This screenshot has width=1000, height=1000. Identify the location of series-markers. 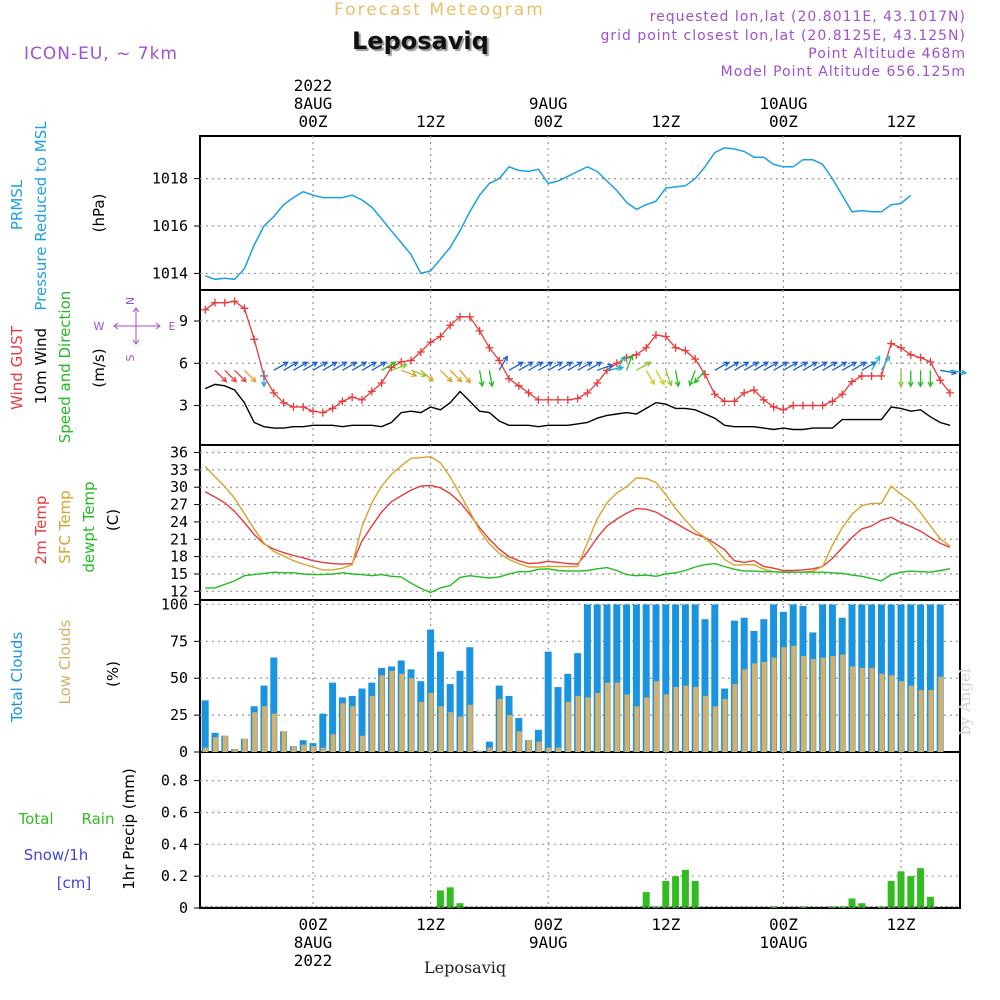
(577, 357).